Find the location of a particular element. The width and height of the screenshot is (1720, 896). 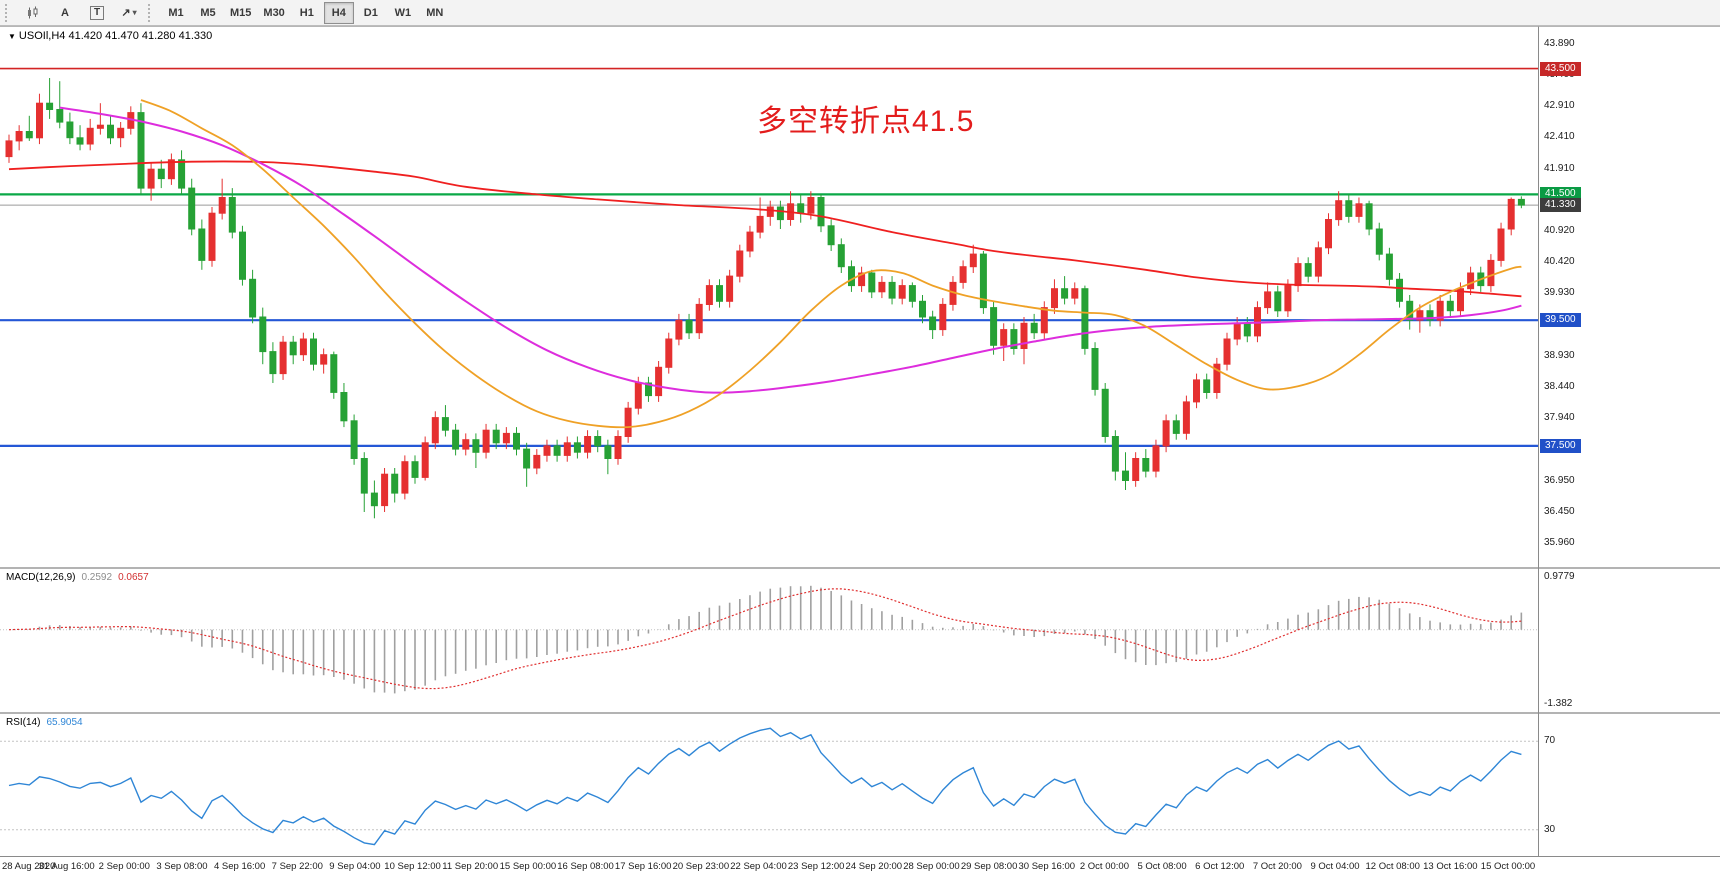

rsi-axis-label: 70 is located at coordinates (1550, 741).